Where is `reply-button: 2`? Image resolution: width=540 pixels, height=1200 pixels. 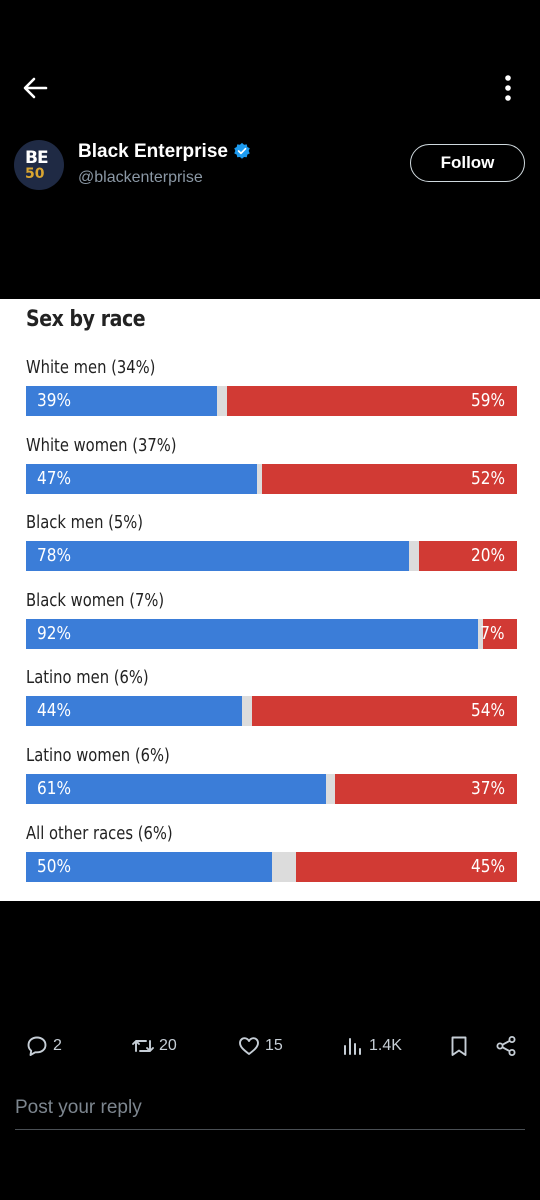
reply-button: 2 is located at coordinates (43, 1046).